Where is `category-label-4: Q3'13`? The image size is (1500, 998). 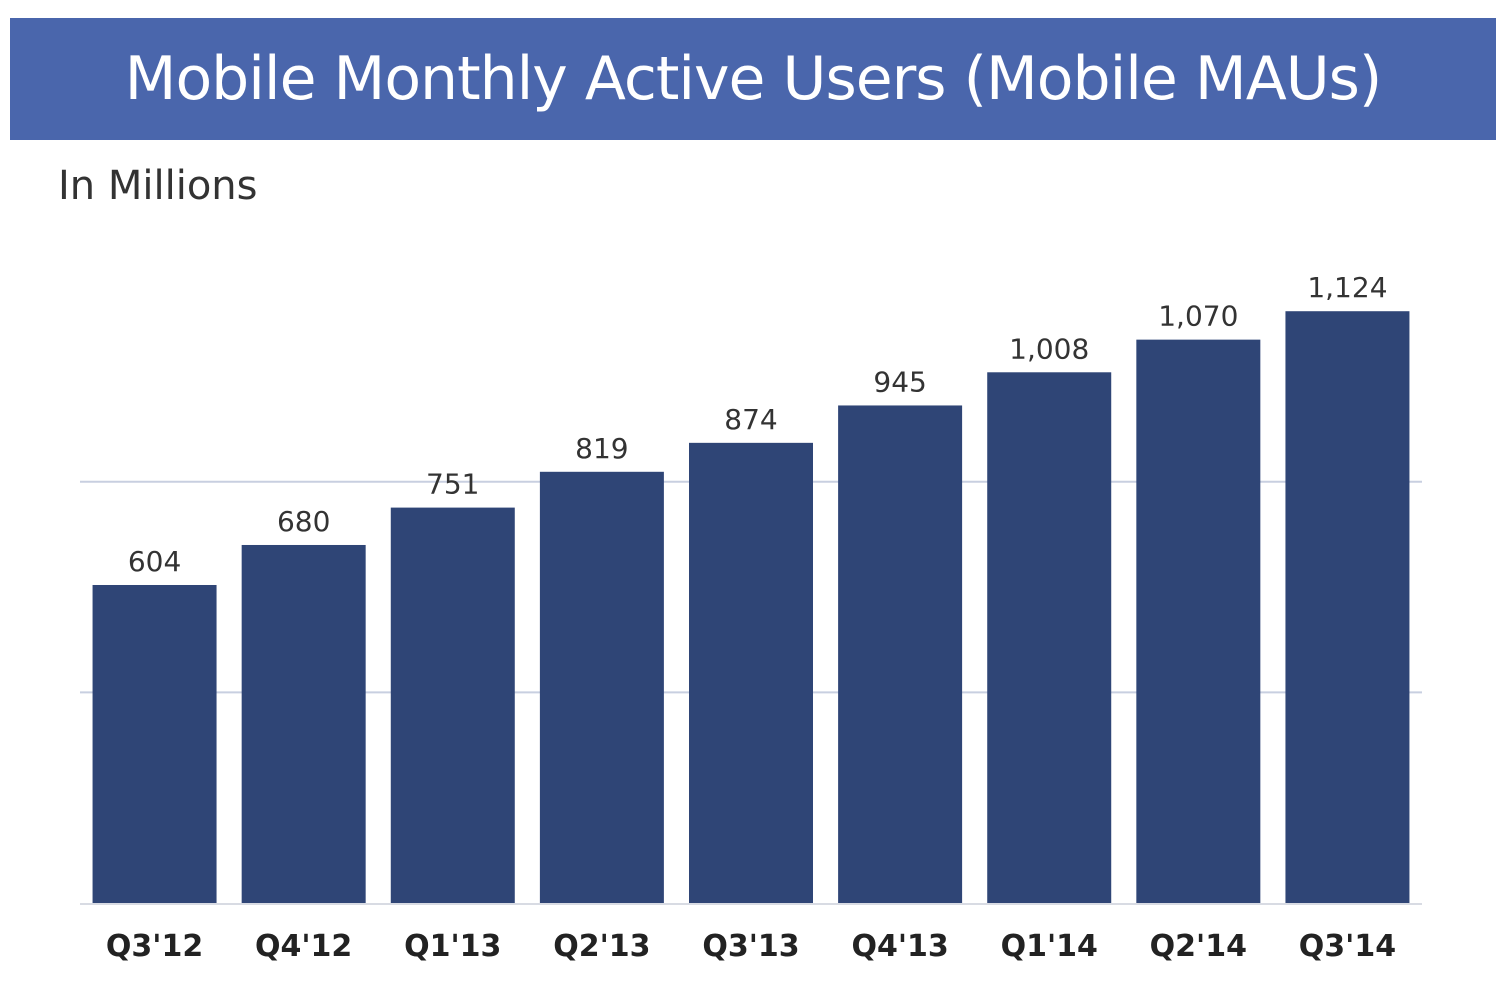
category-label-4: Q3'13 is located at coordinates (750, 946).